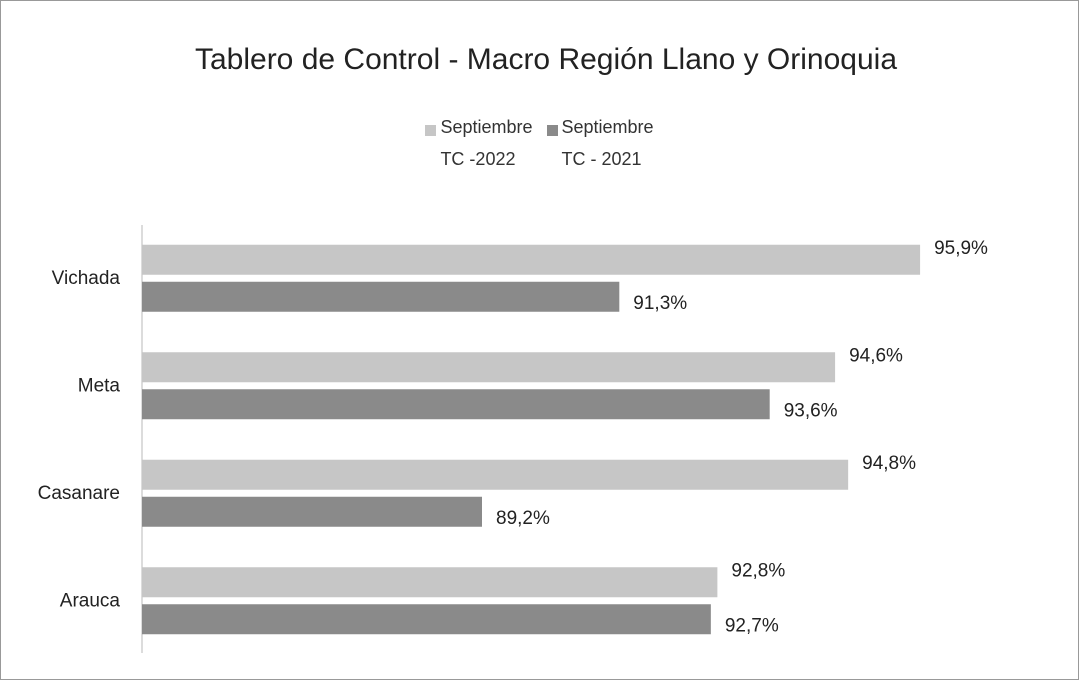 The height and width of the screenshot is (680, 1079). What do you see at coordinates (99, 385) in the screenshot?
I see `y-tick-label: Meta` at bounding box center [99, 385].